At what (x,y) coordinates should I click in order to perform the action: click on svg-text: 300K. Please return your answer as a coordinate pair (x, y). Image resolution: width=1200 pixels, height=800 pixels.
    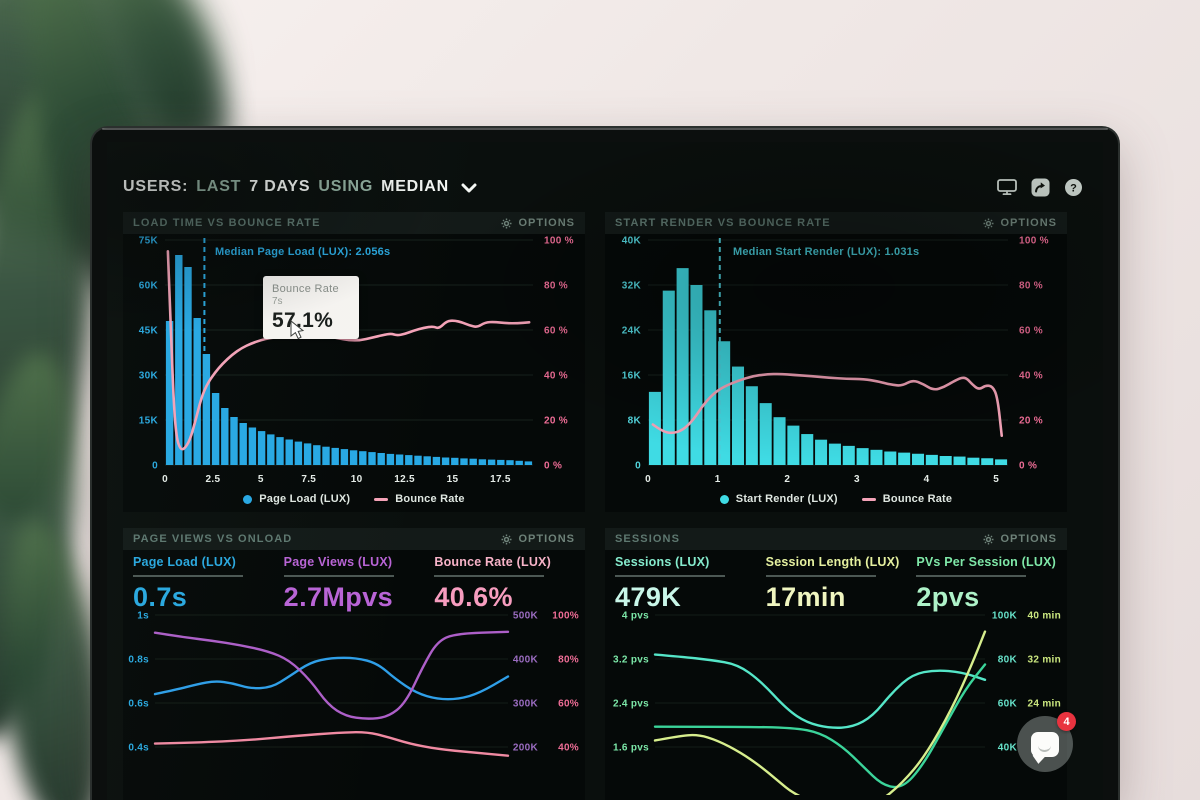
    Looking at the image, I should click on (526, 704).